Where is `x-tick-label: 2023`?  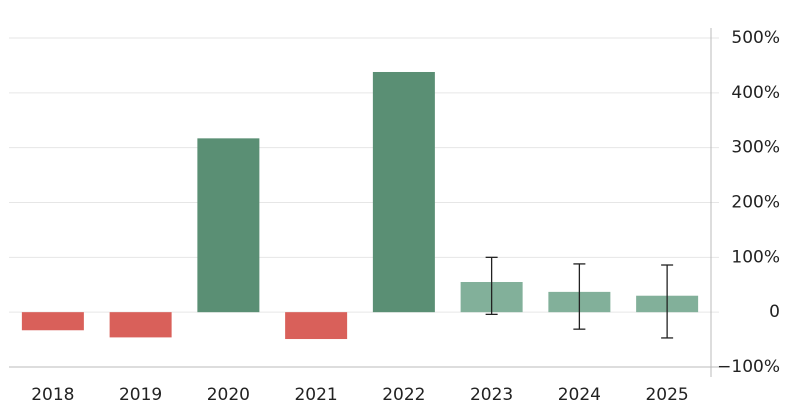 x-tick-label: 2023 is located at coordinates (491, 395).